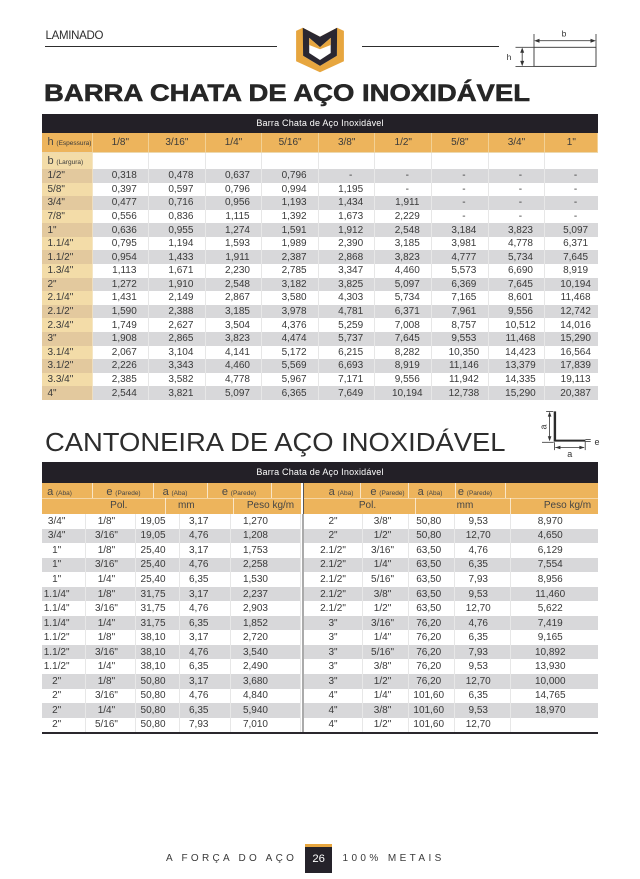 This screenshot has height=879, width=640. I want to click on svg-text: b, so click(564, 34).